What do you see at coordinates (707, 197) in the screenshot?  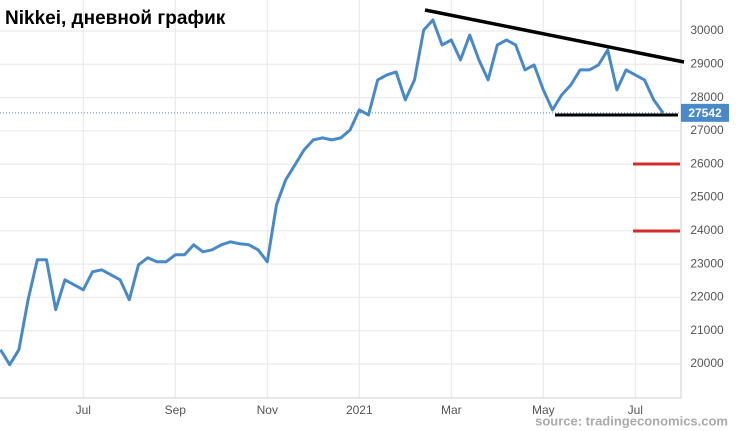 I see `y-tick-label: 25000` at bounding box center [707, 197].